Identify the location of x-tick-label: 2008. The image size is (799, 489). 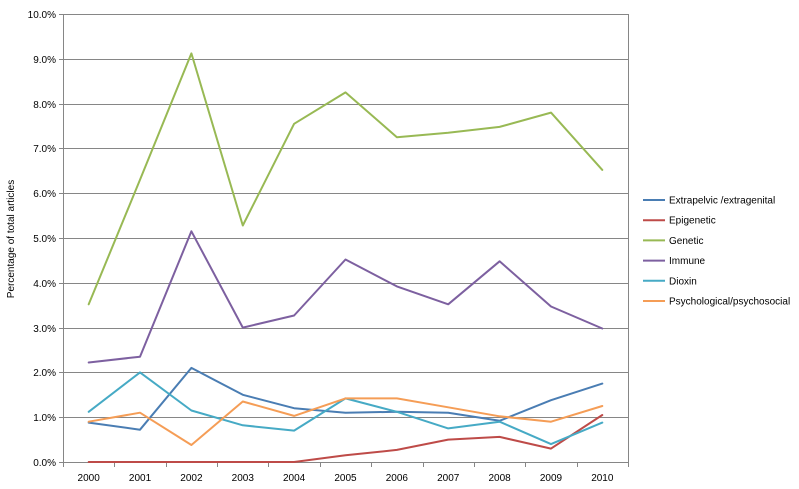
(499, 478).